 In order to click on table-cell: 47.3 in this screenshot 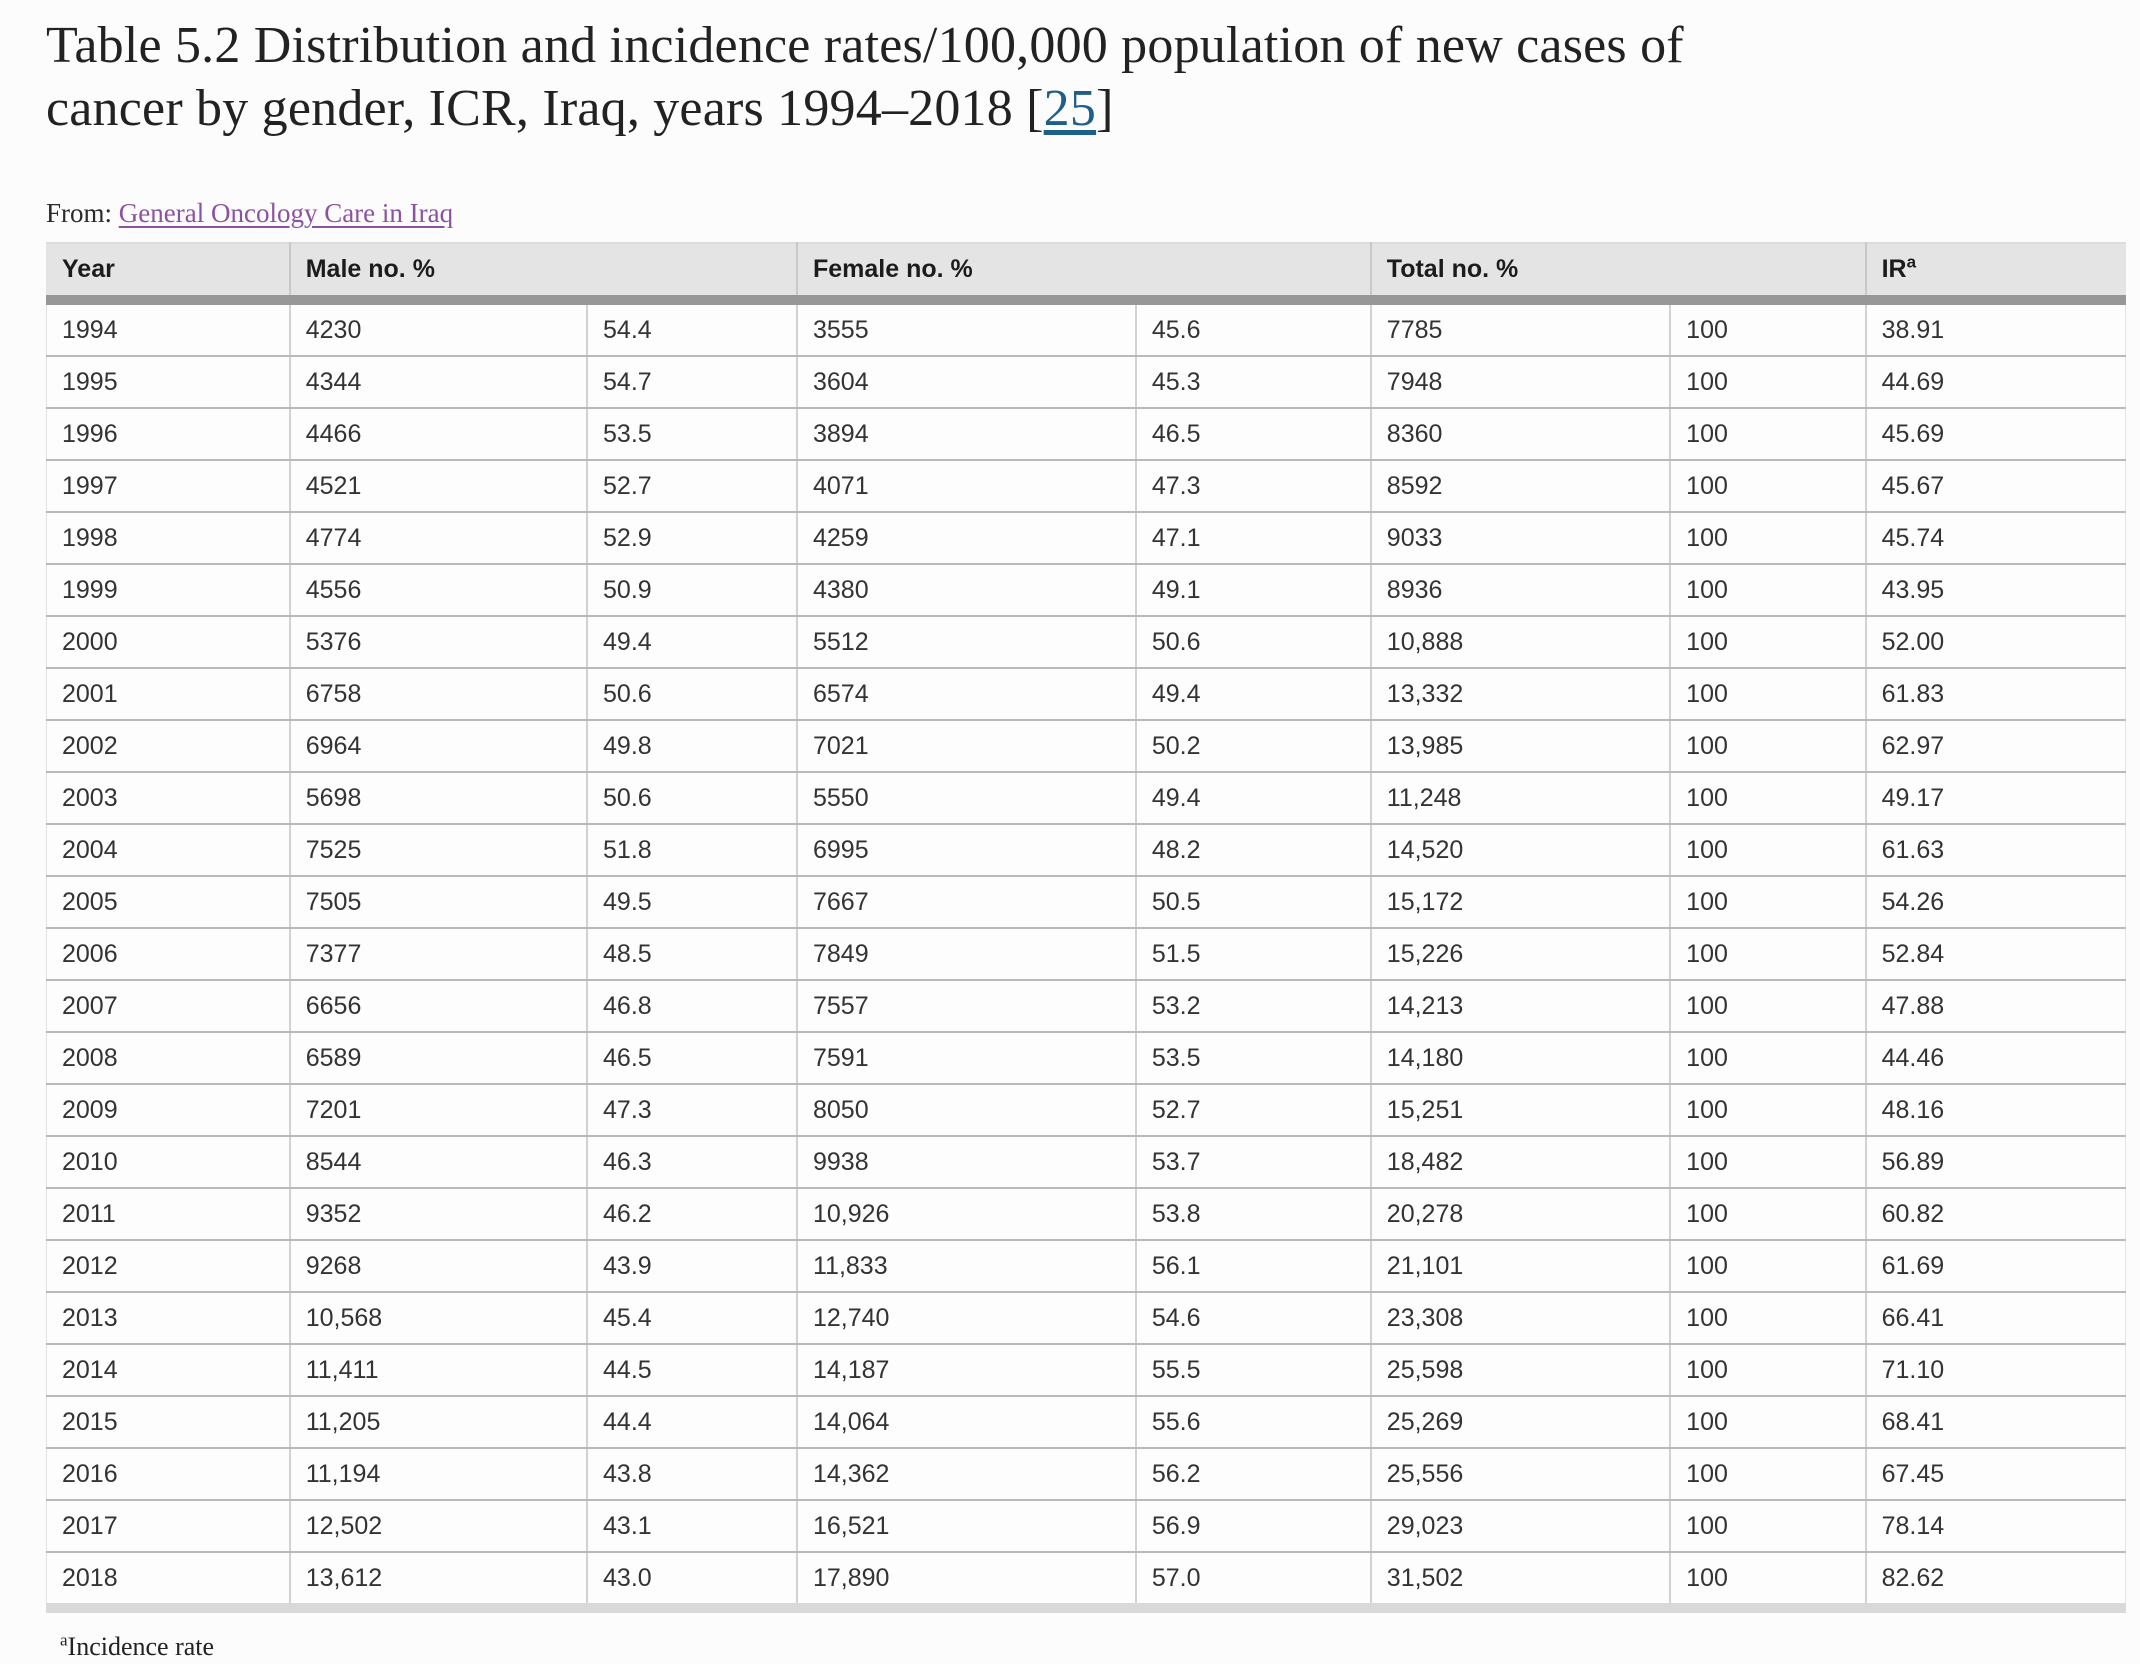, I will do `click(1252, 486)`.